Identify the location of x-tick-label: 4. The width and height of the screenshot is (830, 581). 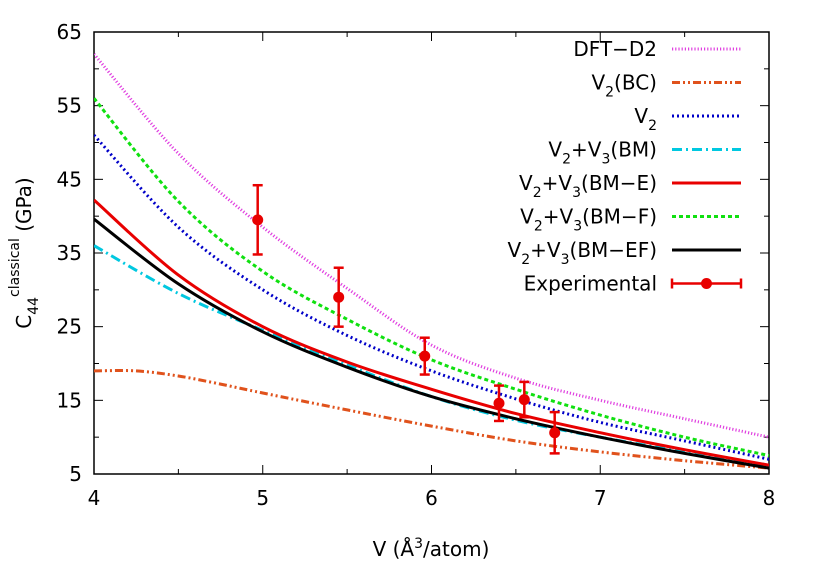
(94, 498).